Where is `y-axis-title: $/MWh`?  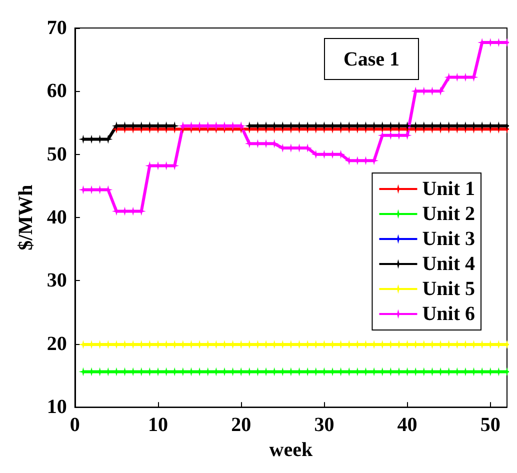 y-axis-title: $/MWh is located at coordinates (26, 217).